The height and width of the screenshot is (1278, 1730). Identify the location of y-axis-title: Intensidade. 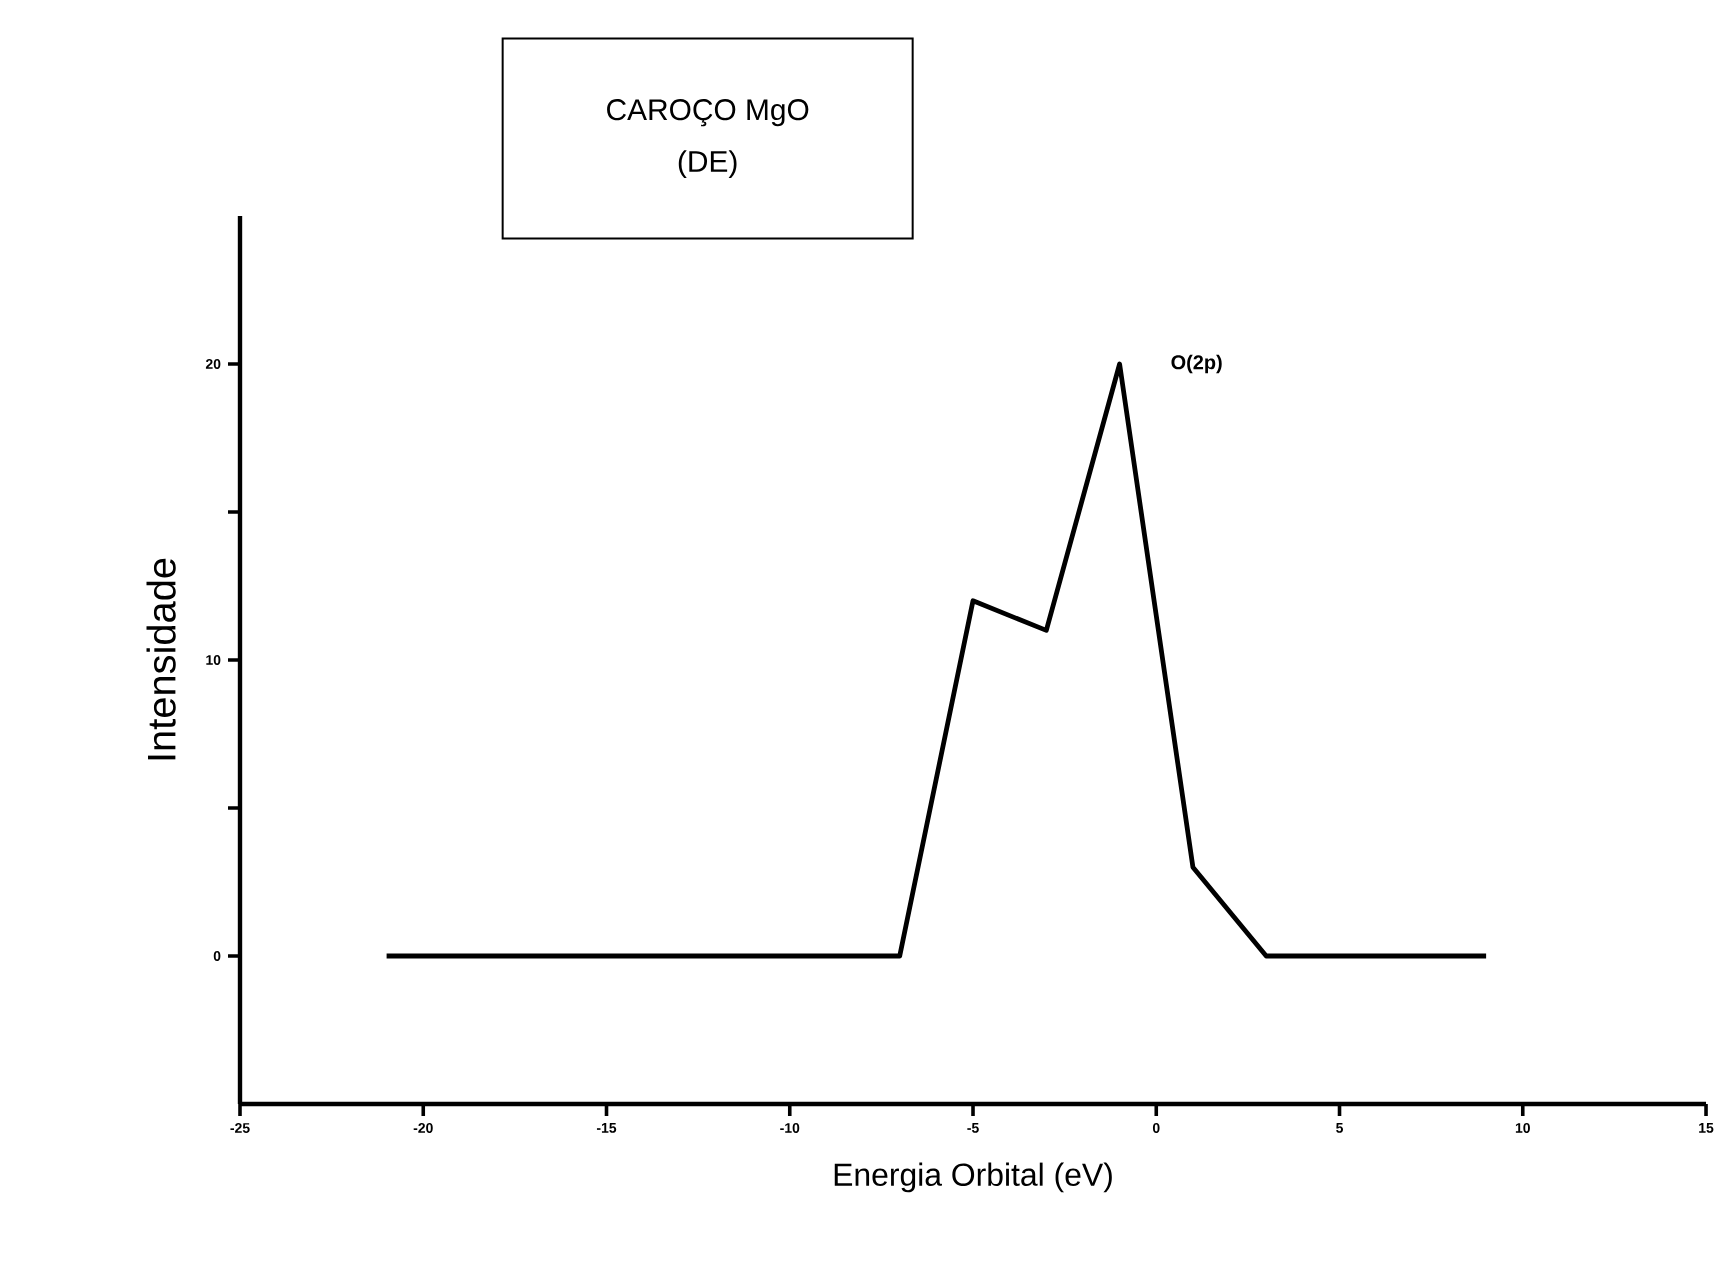
(161, 659).